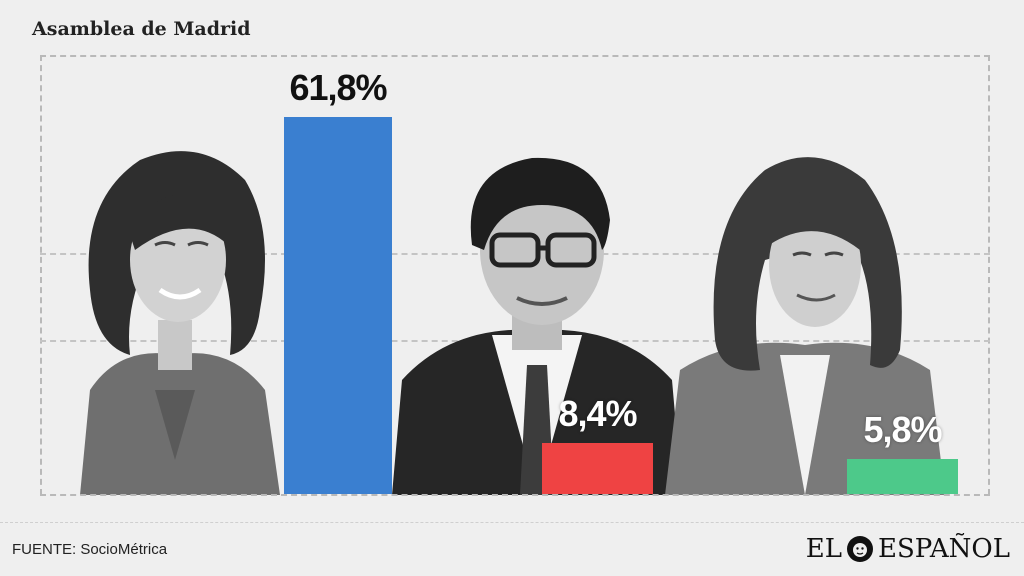  I want to click on logo-text-el: EL, so click(823, 549).